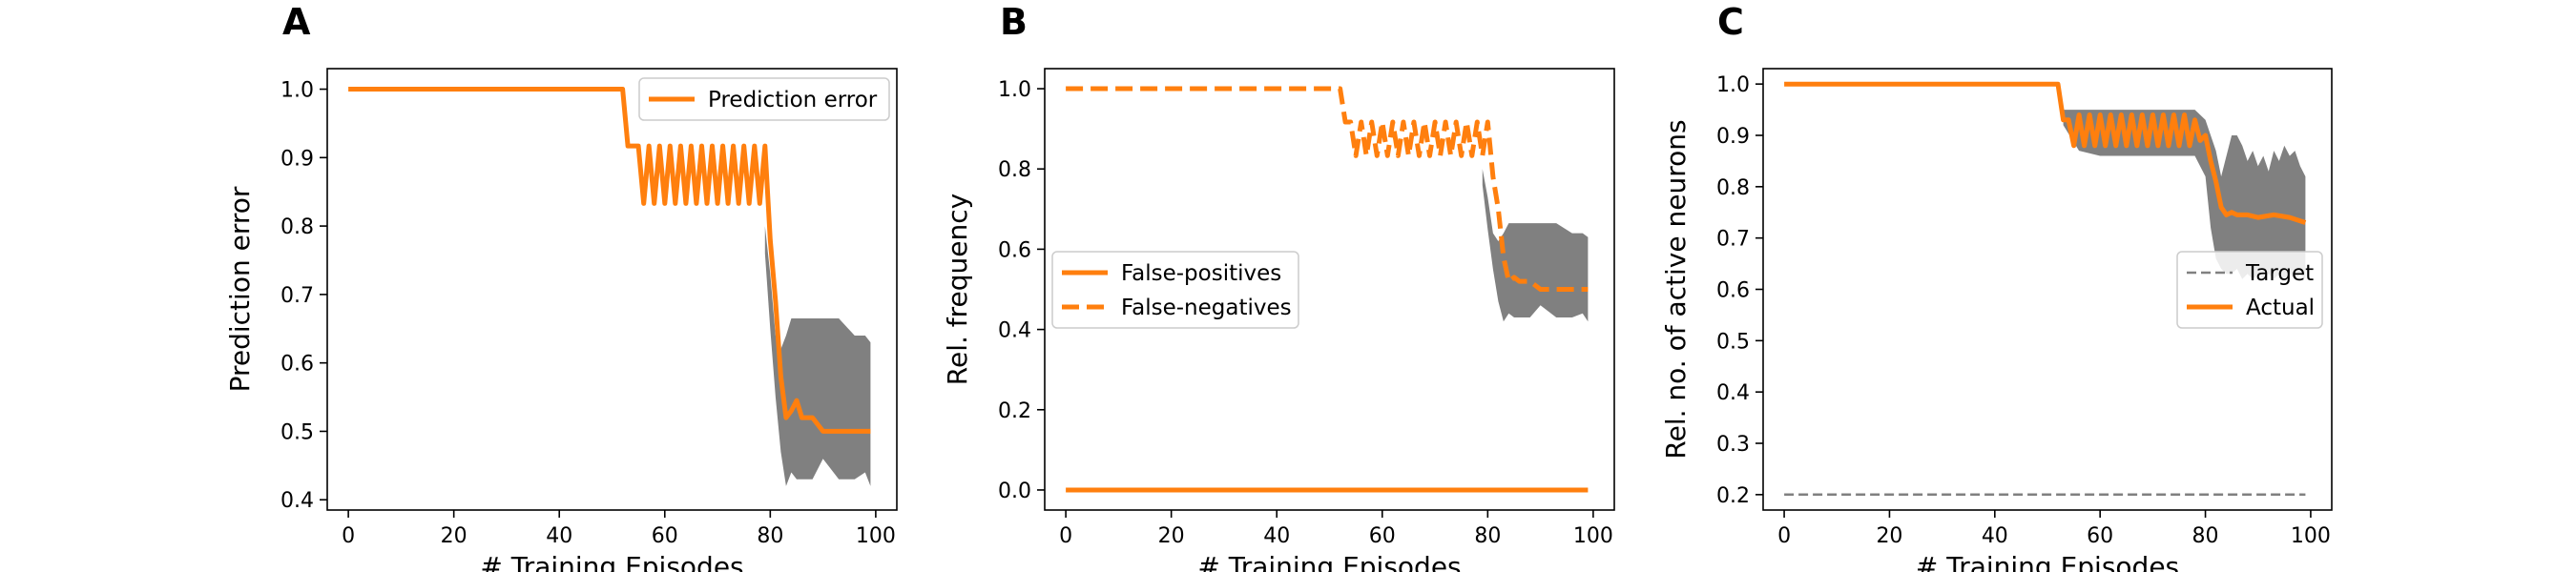  What do you see at coordinates (2280, 308) in the screenshot?
I see `legend-label: Actual` at bounding box center [2280, 308].